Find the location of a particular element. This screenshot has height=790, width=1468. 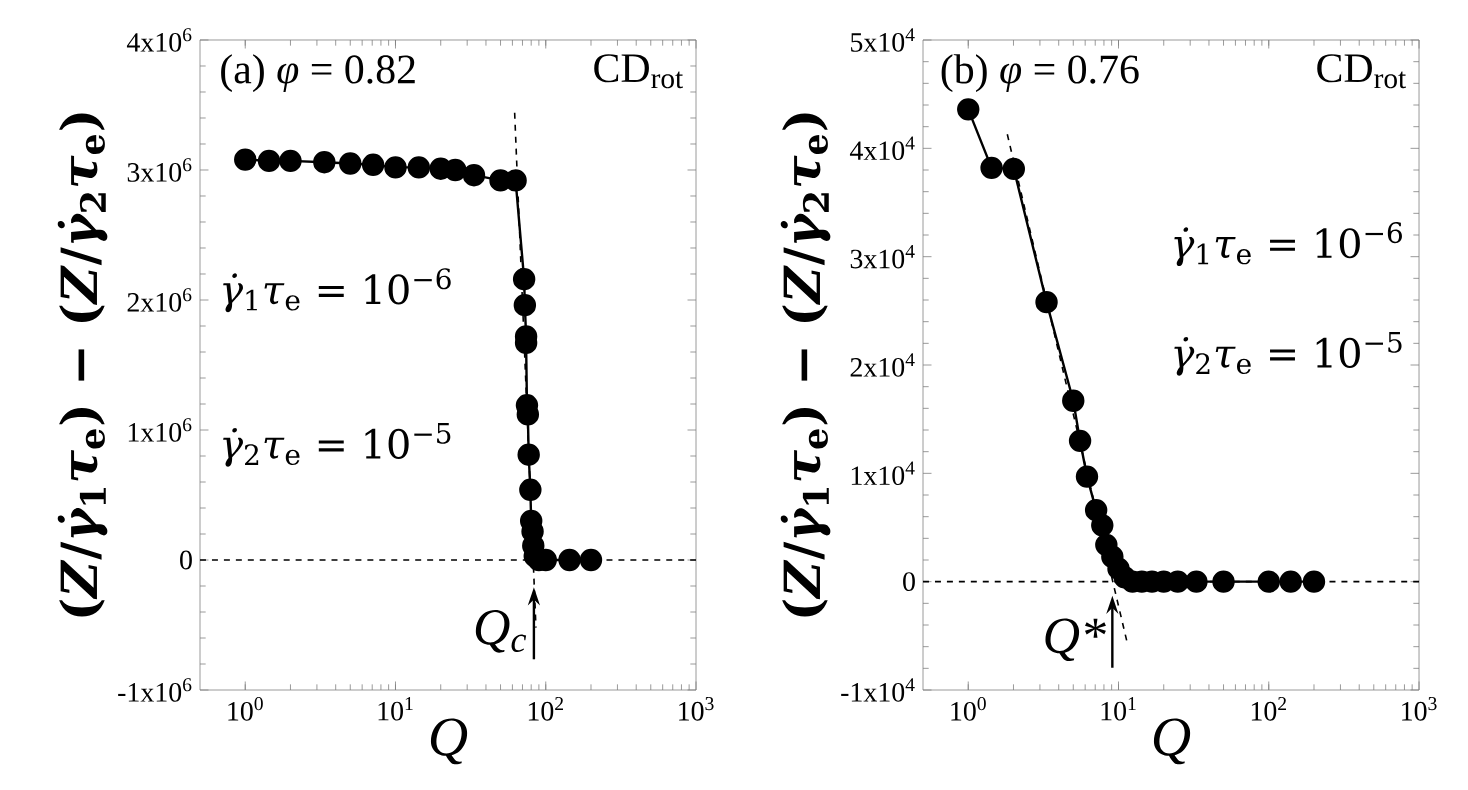

y-tick-label: 1x10$^{6}$ is located at coordinates (160, 430).